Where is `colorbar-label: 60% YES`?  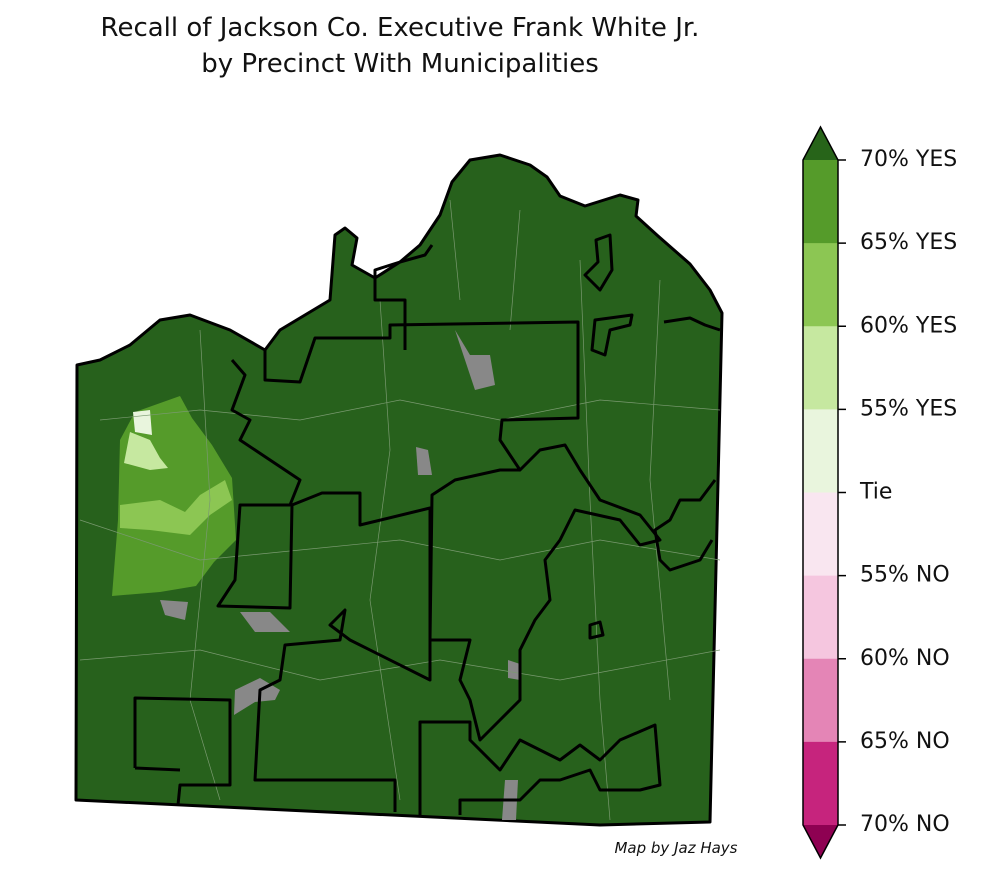 colorbar-label: 60% YES is located at coordinates (908, 325).